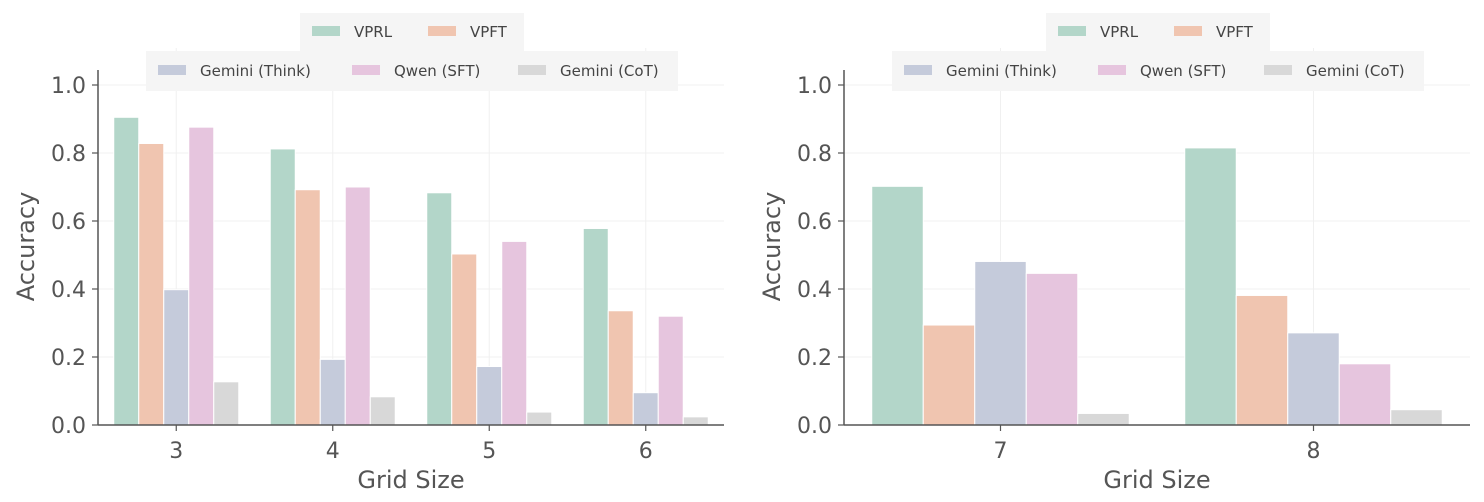  What do you see at coordinates (489, 451) in the screenshot?
I see `x-tick-label: 5` at bounding box center [489, 451].